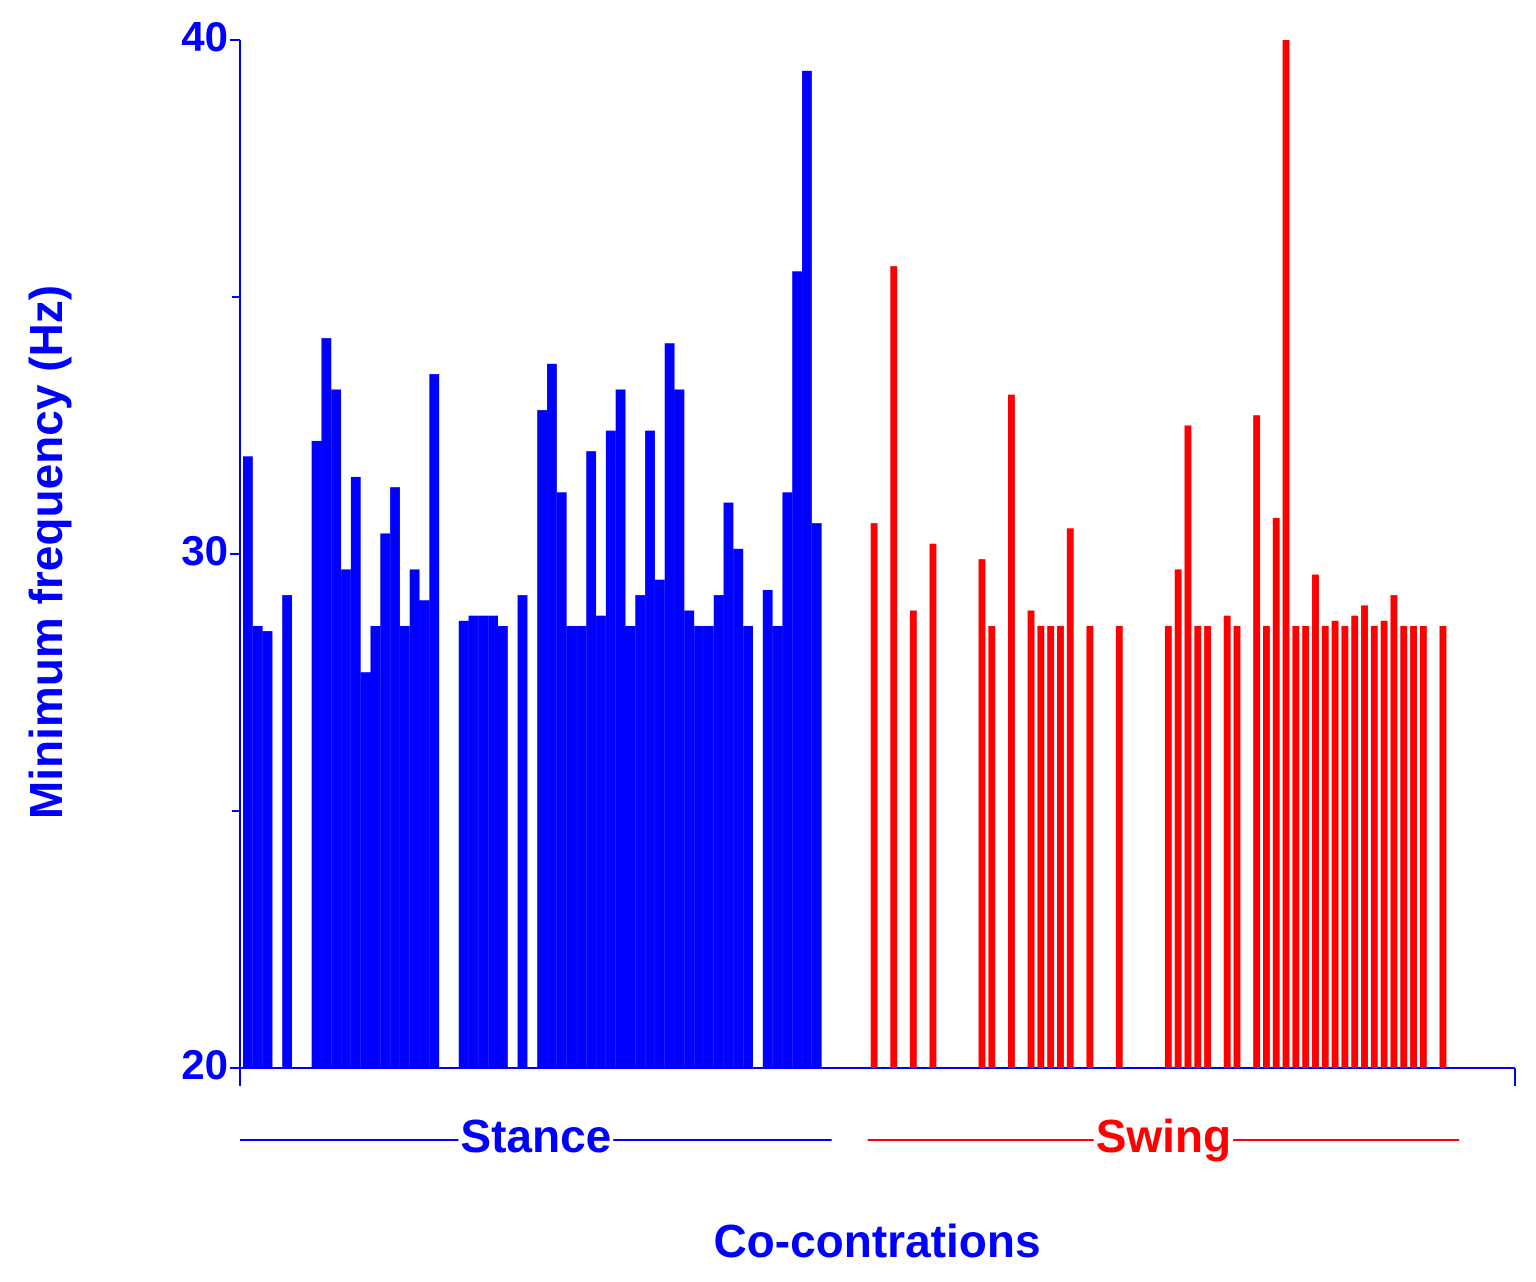 Image resolution: width=1536 pixels, height=1282 pixels. I want to click on group-label: Swing, so click(1163, 1136).